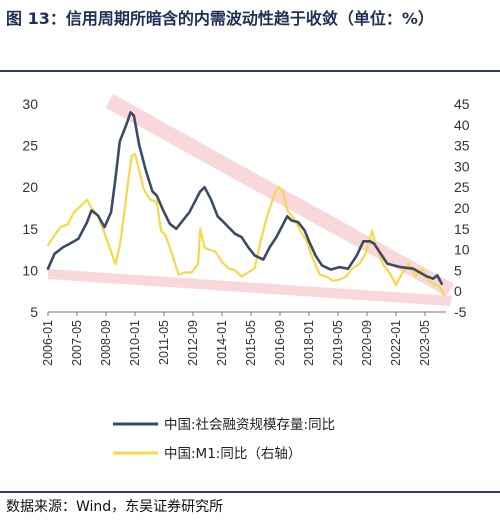 The image size is (500, 524). Describe the element at coordinates (367, 343) in the screenshot. I see `x-tick-label: 2020-09` at that location.